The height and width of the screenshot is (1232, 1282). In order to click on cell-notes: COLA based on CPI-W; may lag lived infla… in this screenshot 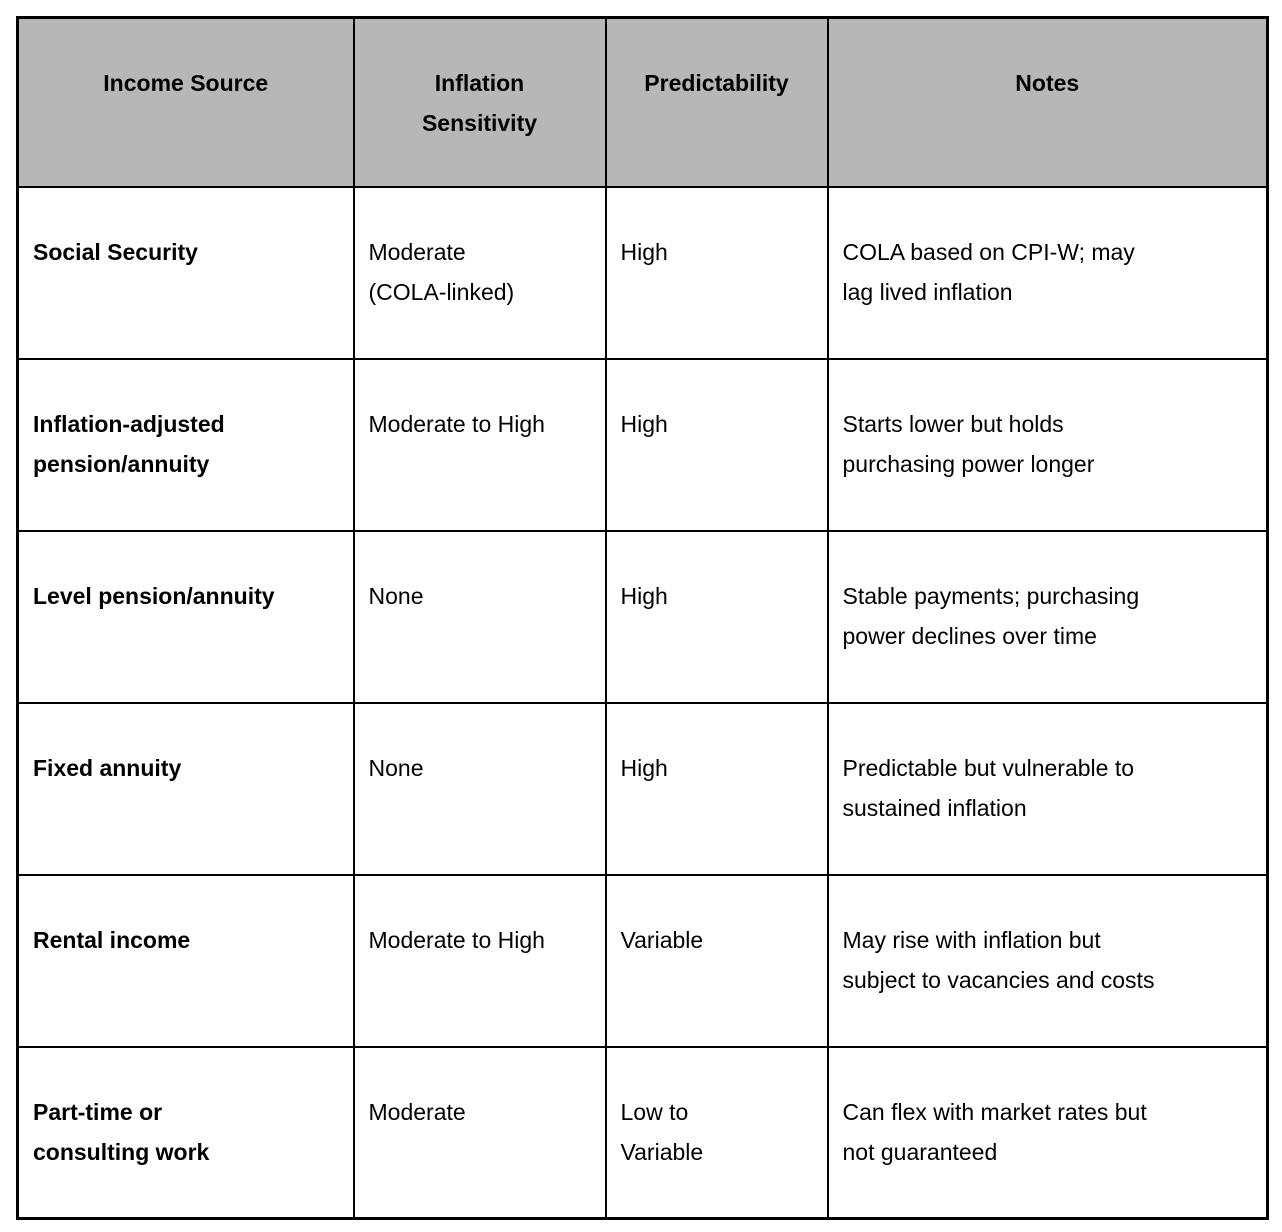, I will do `click(1047, 272)`.